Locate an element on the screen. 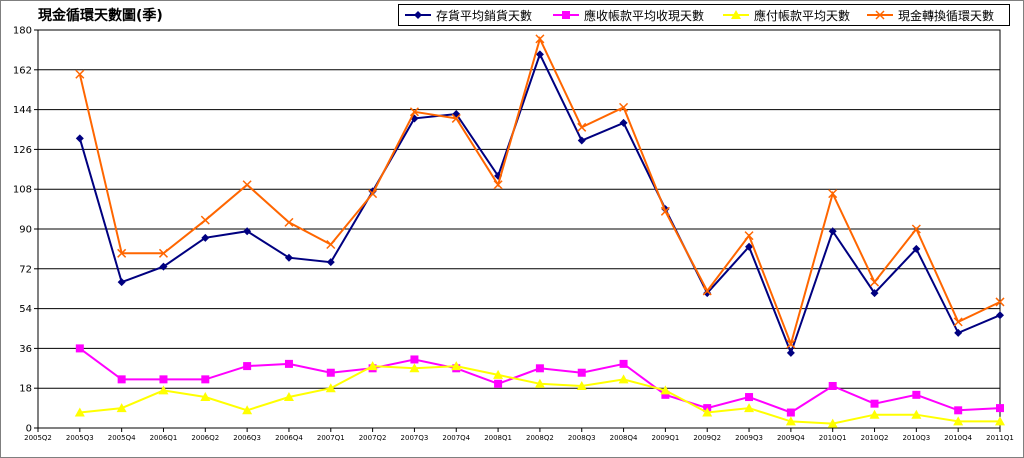 The image size is (1024, 458). x-tick-label: 2009Q1 is located at coordinates (666, 438).